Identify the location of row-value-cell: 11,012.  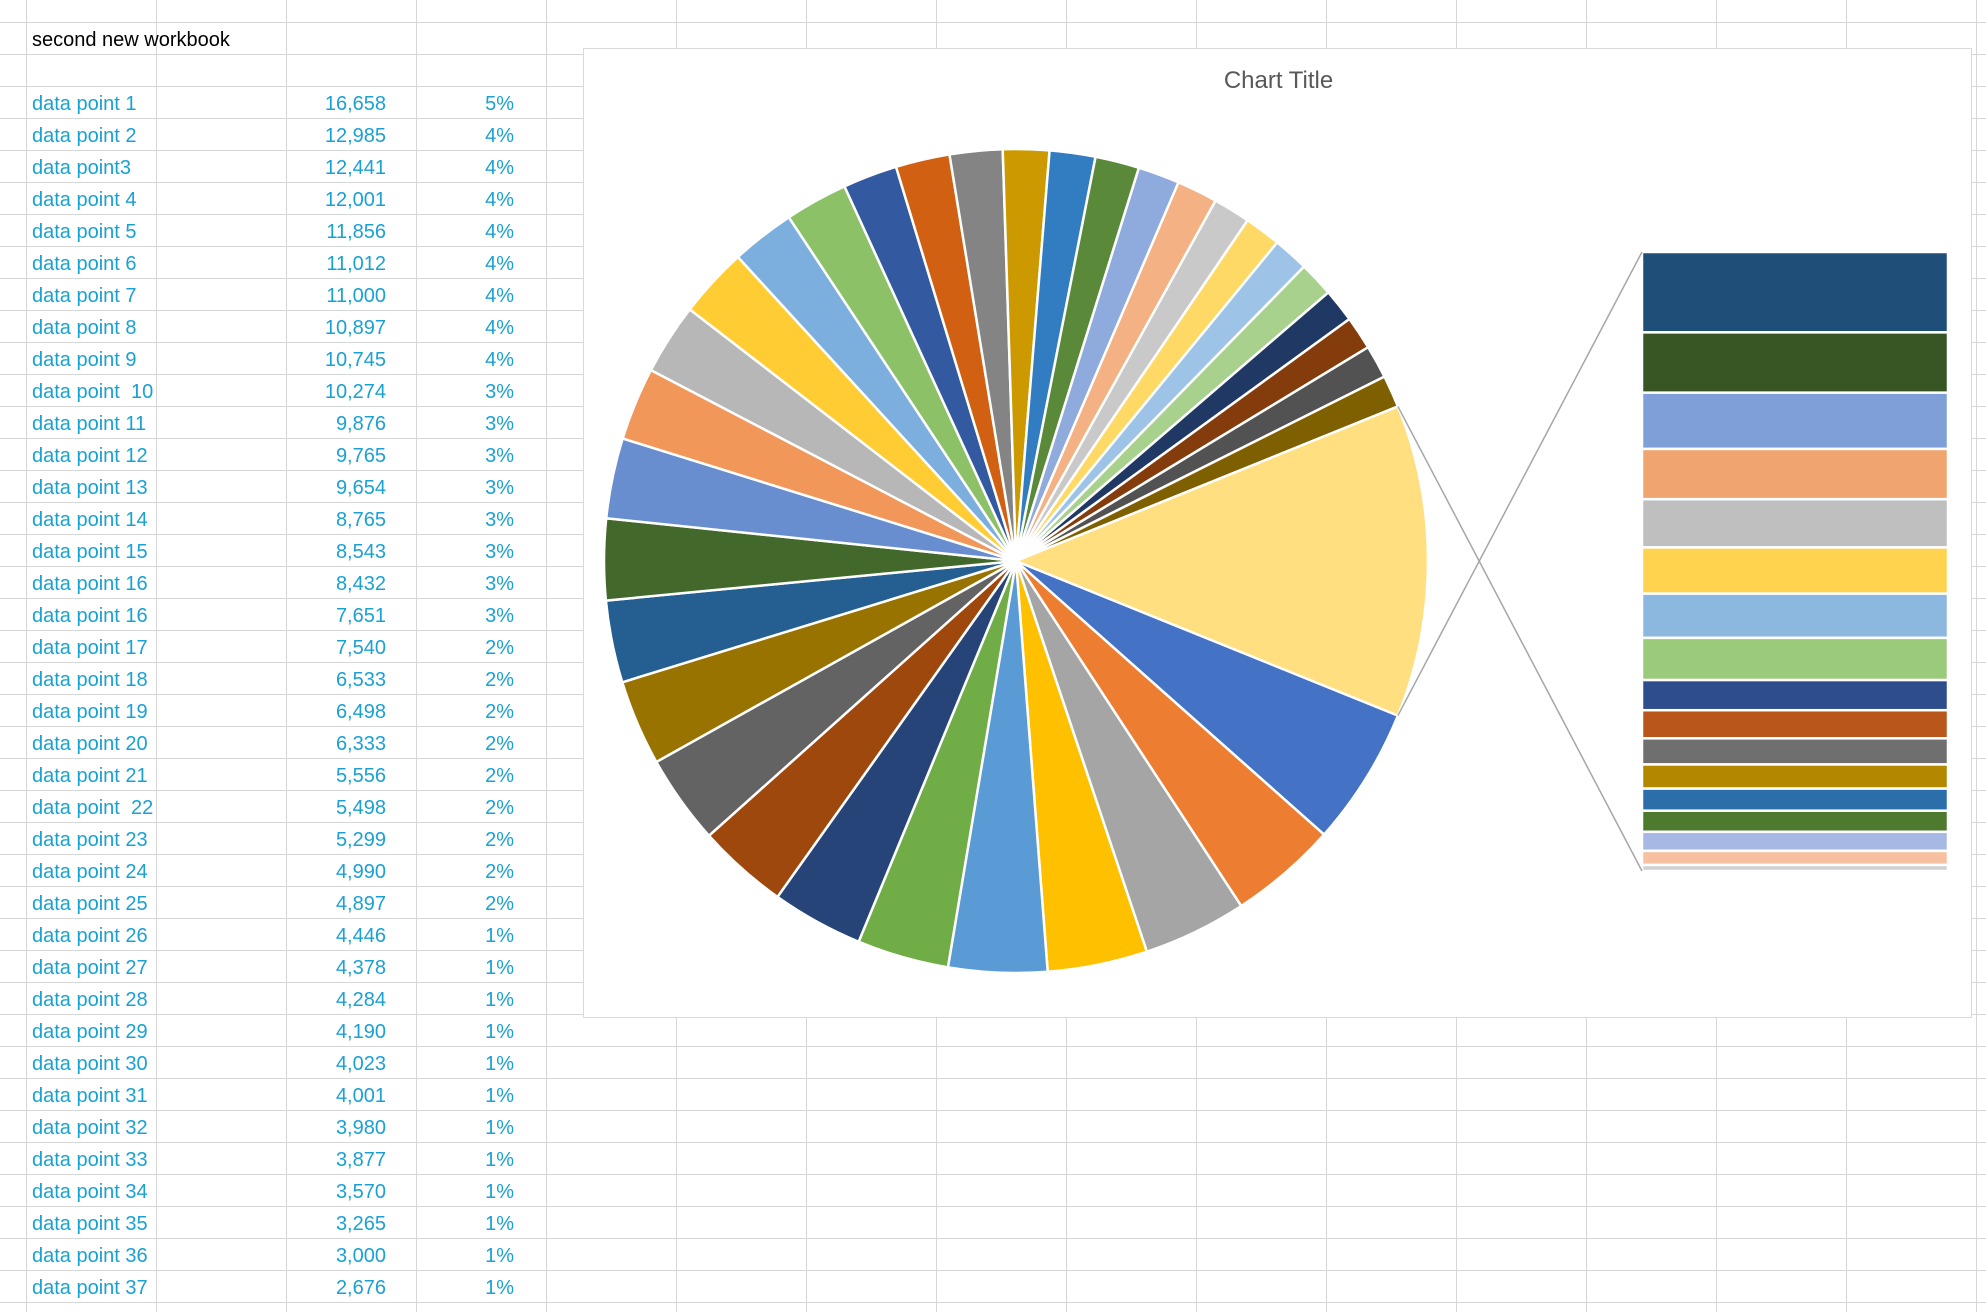
(356, 264).